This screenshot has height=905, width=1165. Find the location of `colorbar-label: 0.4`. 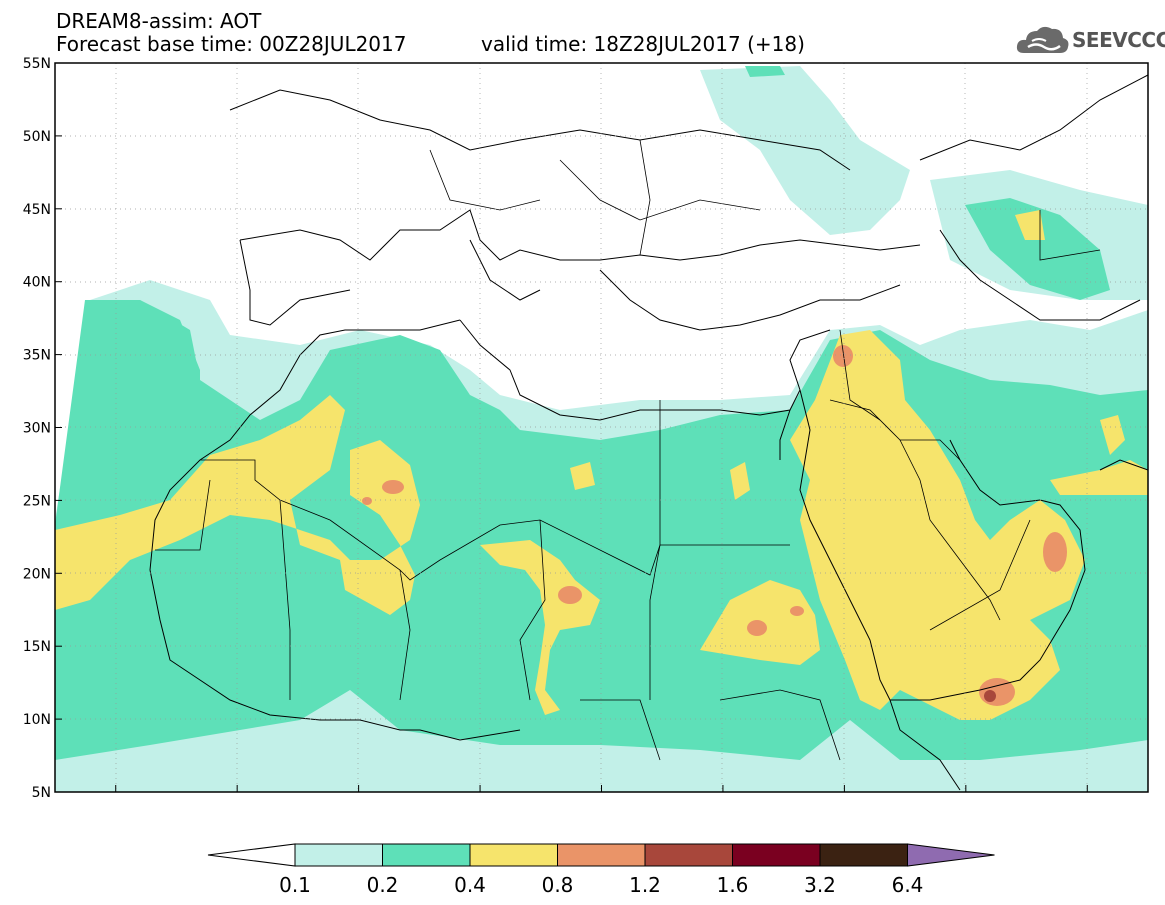

colorbar-label: 0.4 is located at coordinates (470, 885).